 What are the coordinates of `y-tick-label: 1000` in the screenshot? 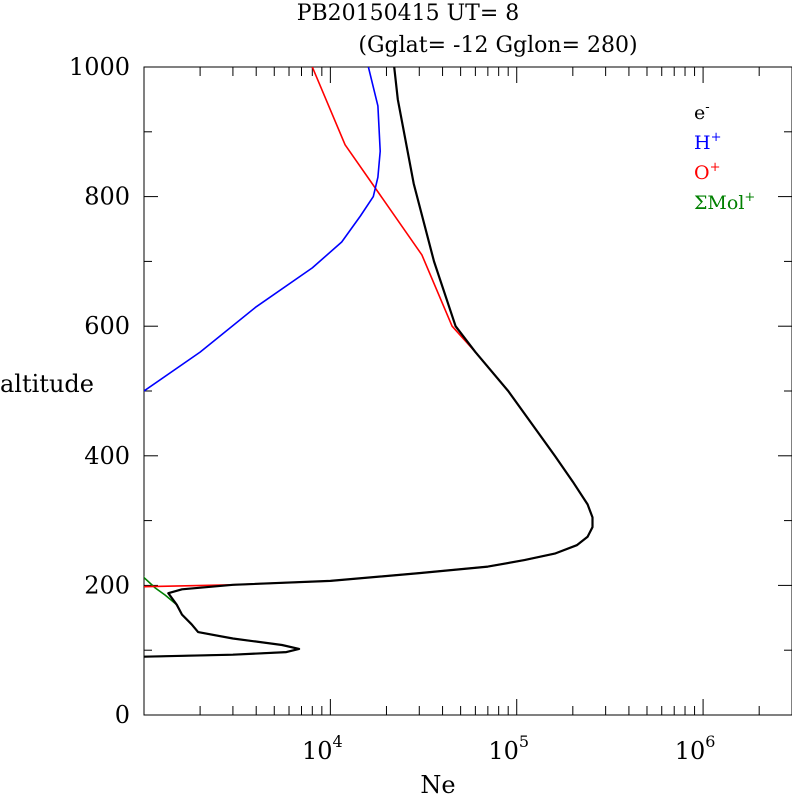 It's located at (99, 67).